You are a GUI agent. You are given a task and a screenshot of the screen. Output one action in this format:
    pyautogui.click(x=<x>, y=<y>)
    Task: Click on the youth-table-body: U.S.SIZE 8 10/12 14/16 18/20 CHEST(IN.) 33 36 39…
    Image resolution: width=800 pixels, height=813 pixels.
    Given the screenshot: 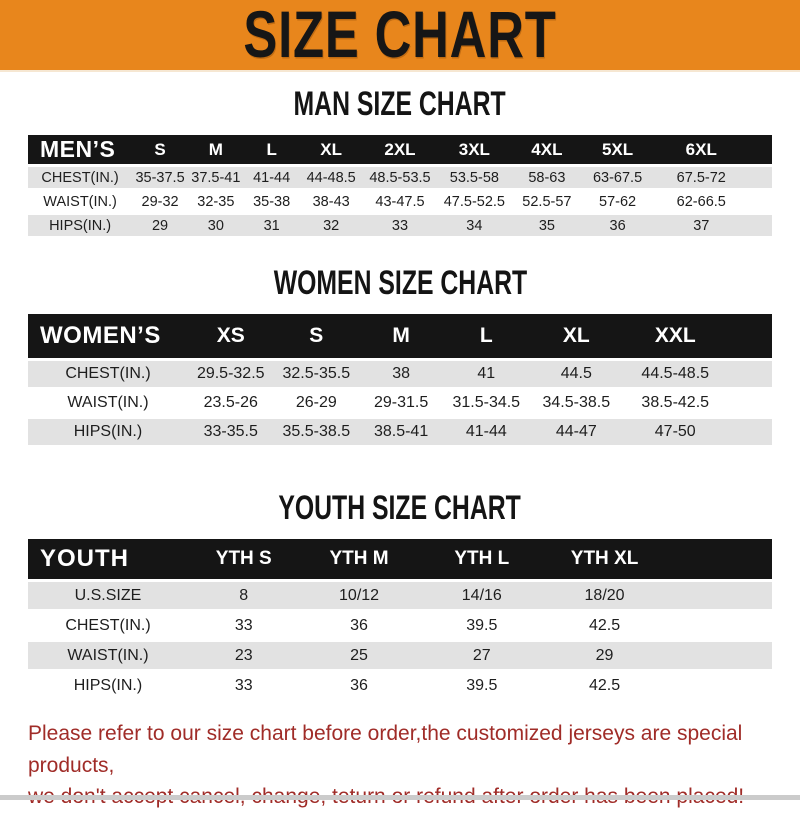 What is the action you would take?
    pyautogui.click(x=400, y=640)
    